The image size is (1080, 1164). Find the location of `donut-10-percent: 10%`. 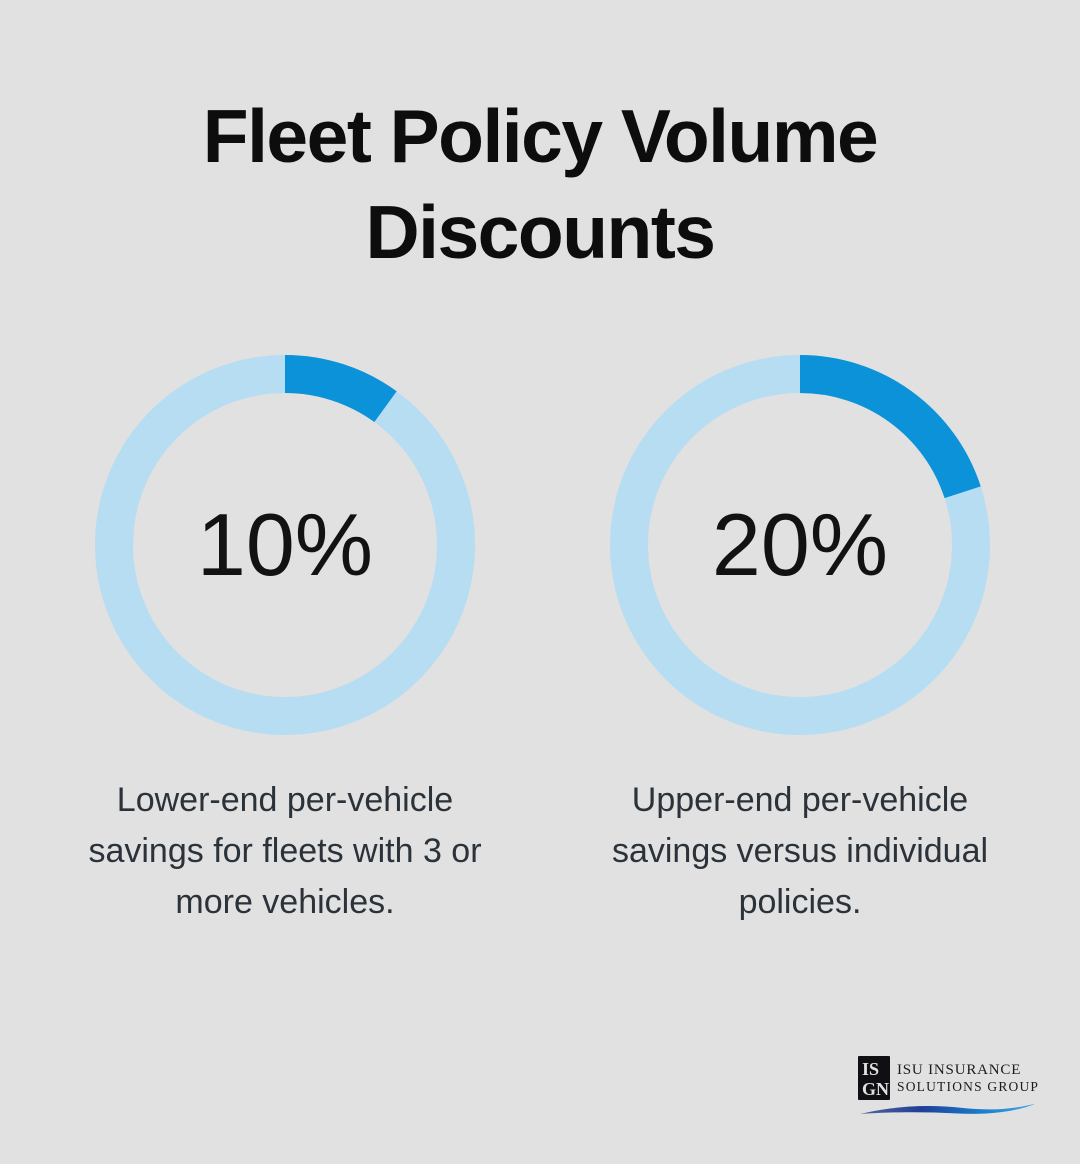

donut-10-percent: 10% is located at coordinates (285, 545).